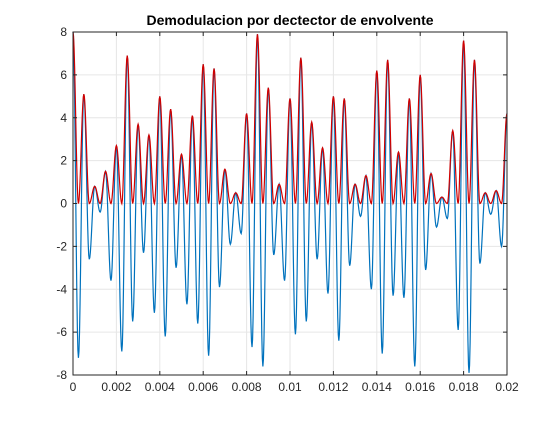 Image resolution: width=560 pixels, height=425 pixels. Describe the element at coordinates (290, 387) in the screenshot. I see `x-tick-label: 0.01` at that location.